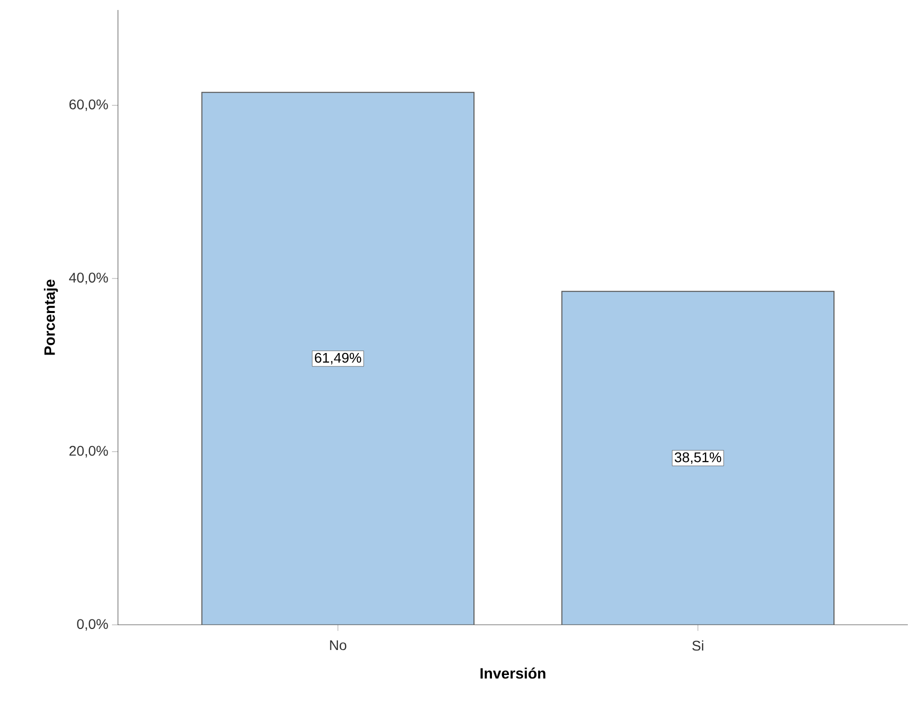 The image size is (908, 710). Describe the element at coordinates (338, 645) in the screenshot. I see `x-tick-label: No` at that location.